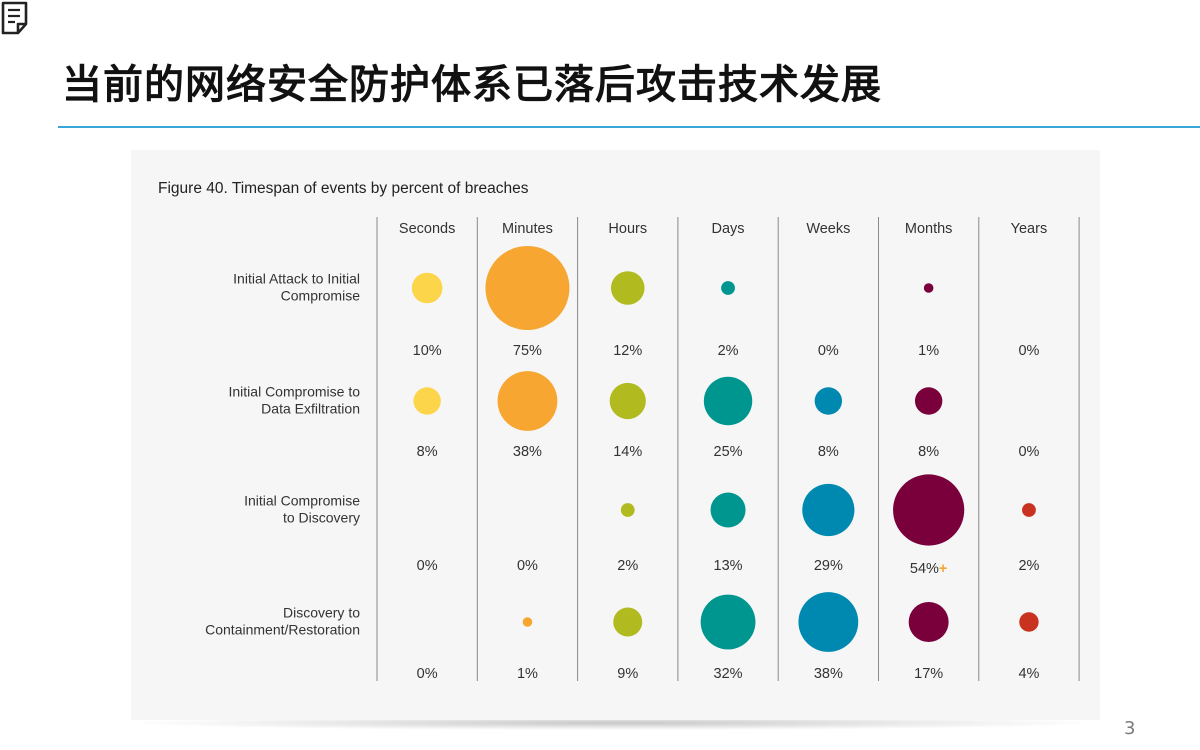 The image size is (1200, 750). Describe the element at coordinates (527, 351) in the screenshot. I see `value-label: 75%` at that location.